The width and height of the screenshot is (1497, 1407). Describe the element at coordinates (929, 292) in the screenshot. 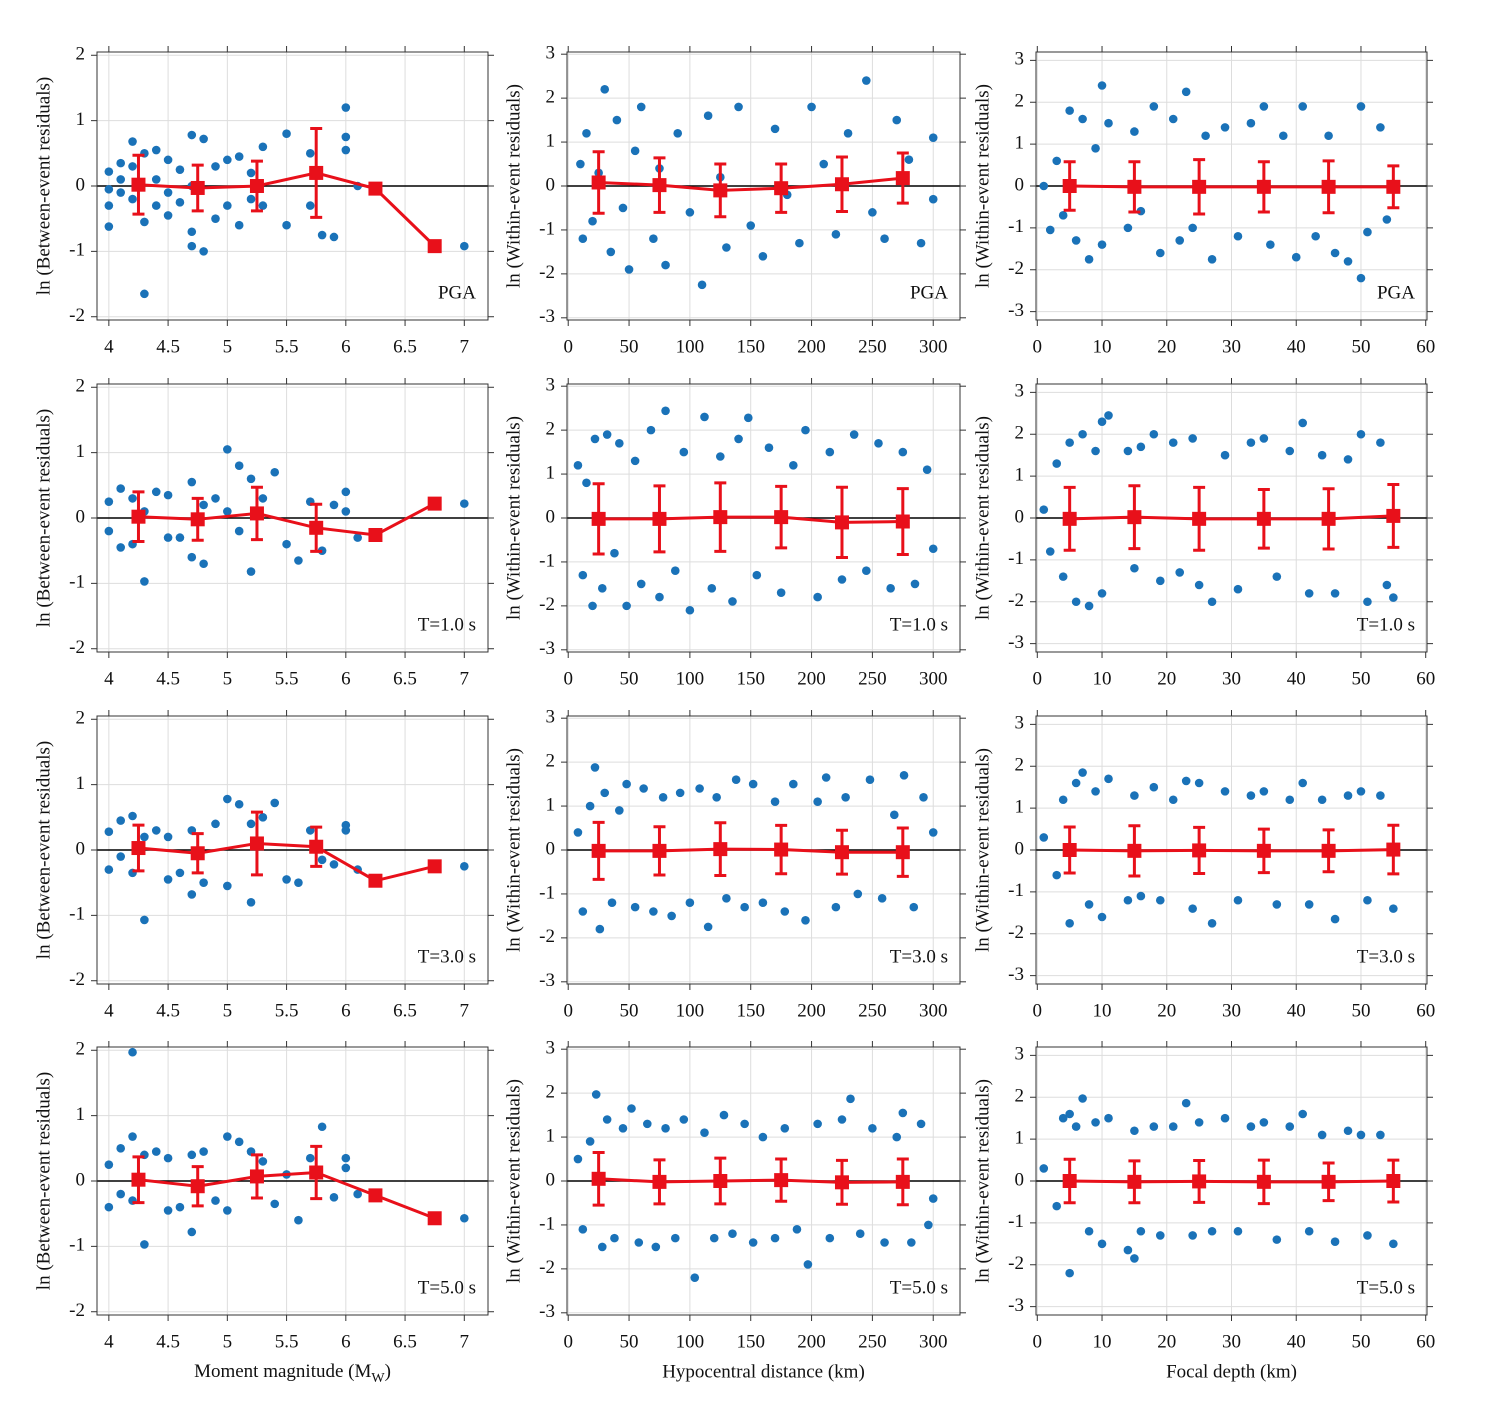

I see `annotation: PGA` at that location.